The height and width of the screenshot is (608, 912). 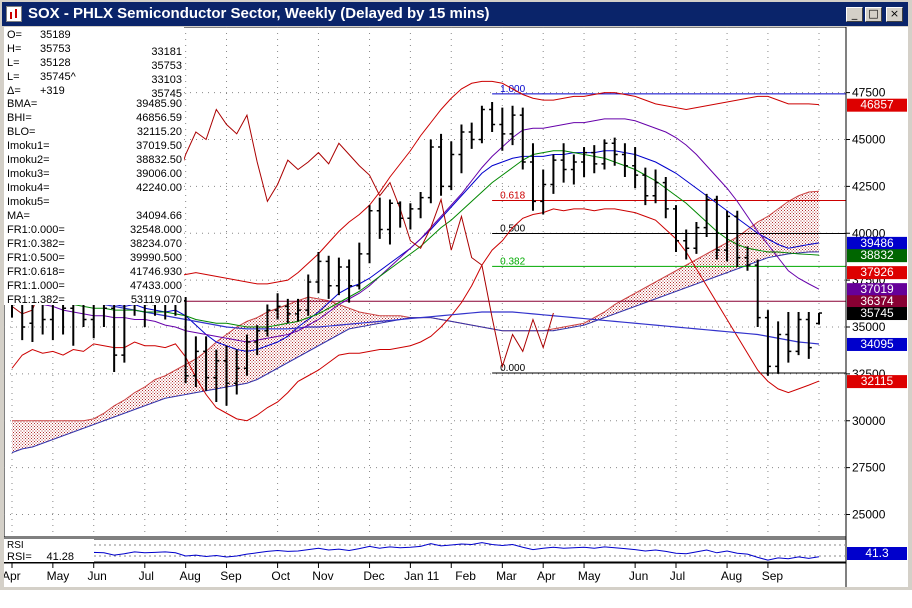 What do you see at coordinates (894, 14) in the screenshot?
I see `close-button: ×` at bounding box center [894, 14].